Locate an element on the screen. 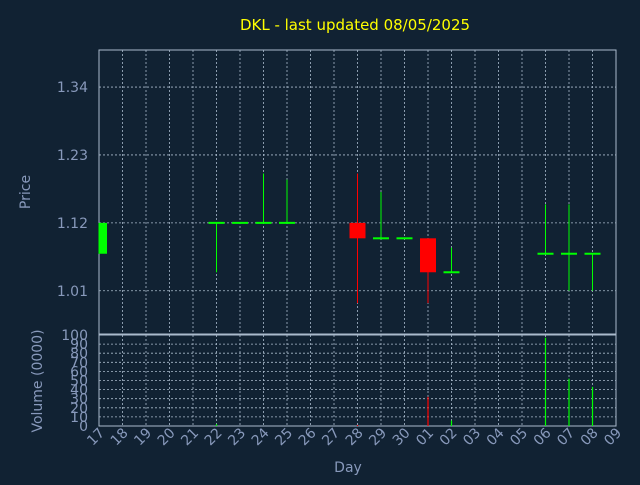 This screenshot has height=485, width=640. x-tick-label: 09 is located at coordinates (613, 437).